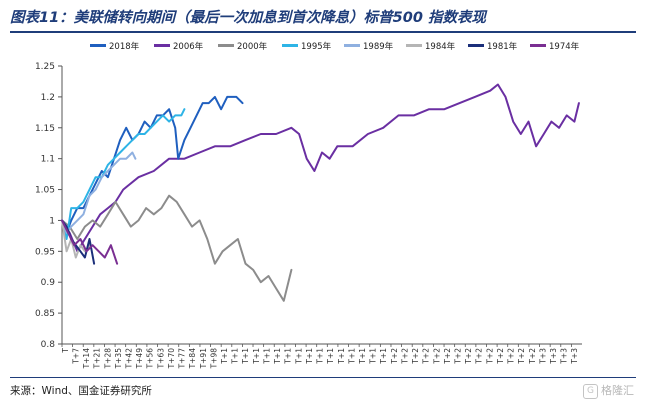 The image size is (646, 404). I want to click on legend-label: 1989年, so click(378, 47).